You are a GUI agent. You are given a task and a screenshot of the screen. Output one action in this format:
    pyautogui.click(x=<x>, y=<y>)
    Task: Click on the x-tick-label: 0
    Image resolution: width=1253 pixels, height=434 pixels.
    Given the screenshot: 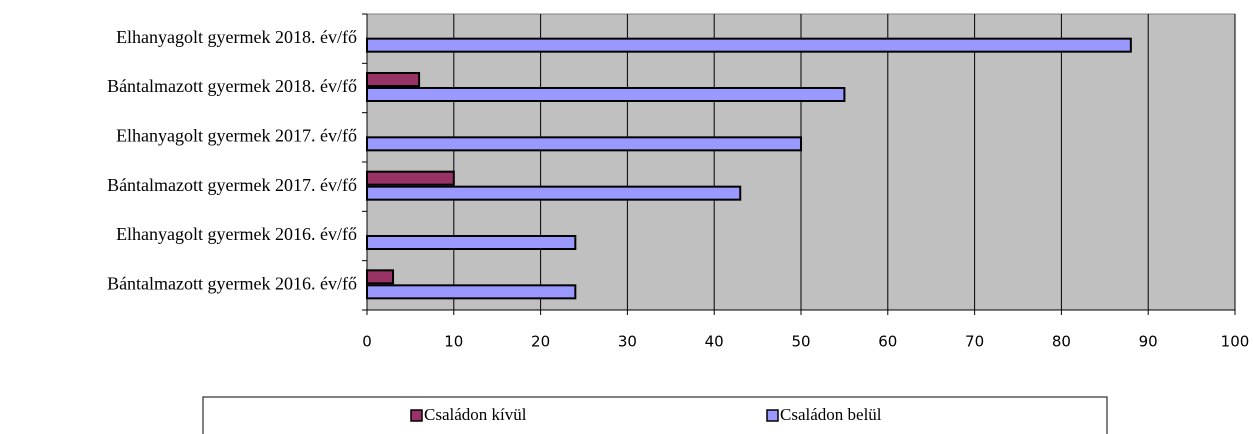 What is the action you would take?
    pyautogui.click(x=367, y=342)
    